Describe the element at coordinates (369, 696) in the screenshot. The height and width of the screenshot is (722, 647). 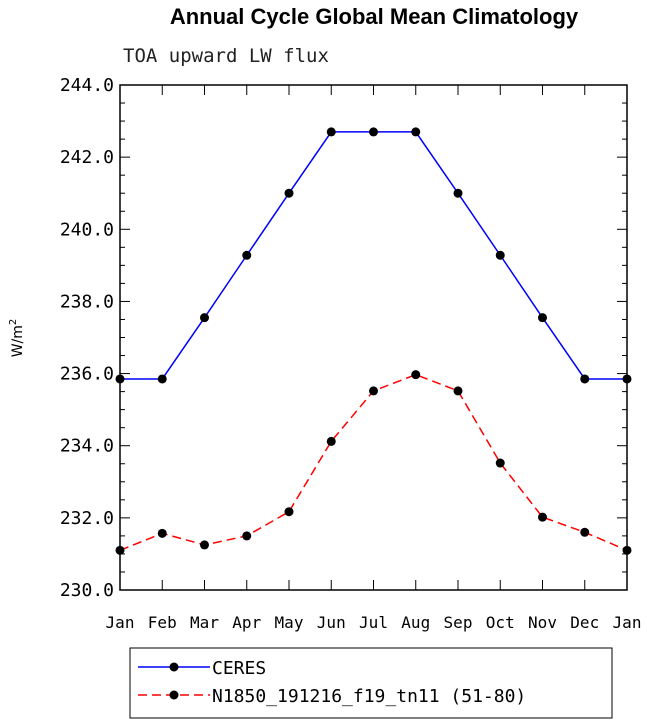
I see `legend-label: N1850_191216_f19_tn11 (51-80)` at that location.